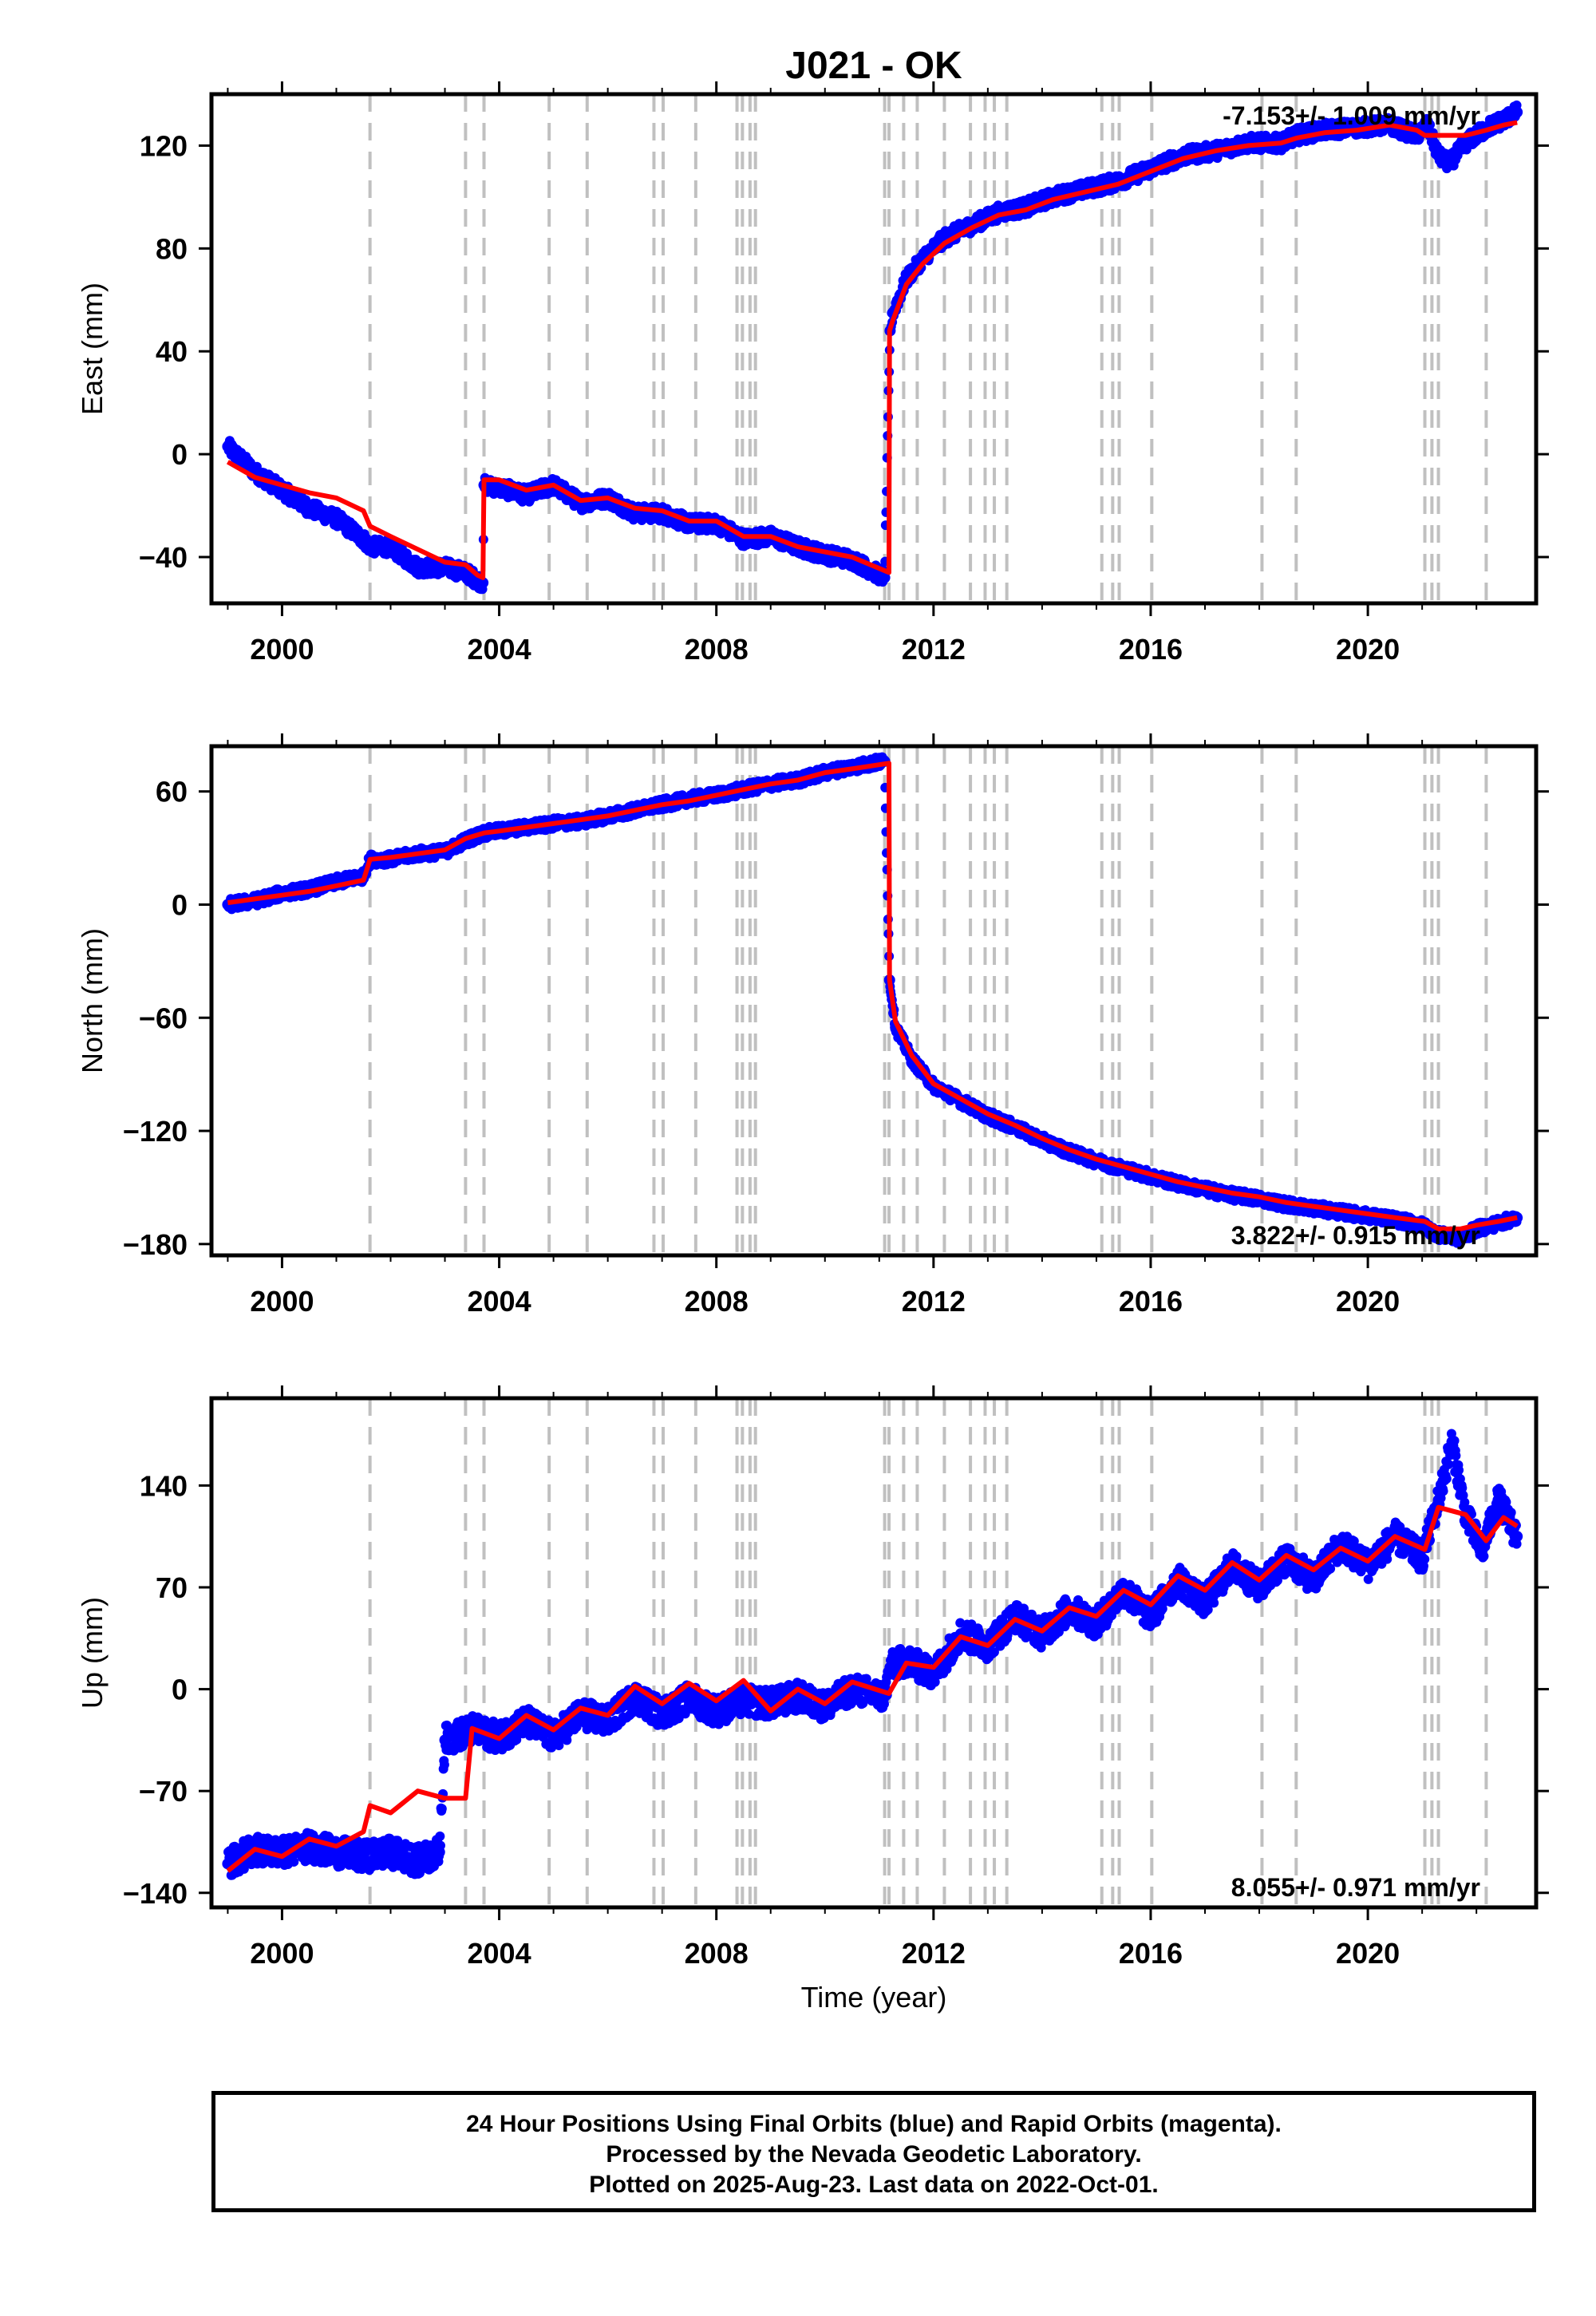  What do you see at coordinates (1151, 649) in the screenshot?
I see `x-tick-label: 2016` at bounding box center [1151, 649].